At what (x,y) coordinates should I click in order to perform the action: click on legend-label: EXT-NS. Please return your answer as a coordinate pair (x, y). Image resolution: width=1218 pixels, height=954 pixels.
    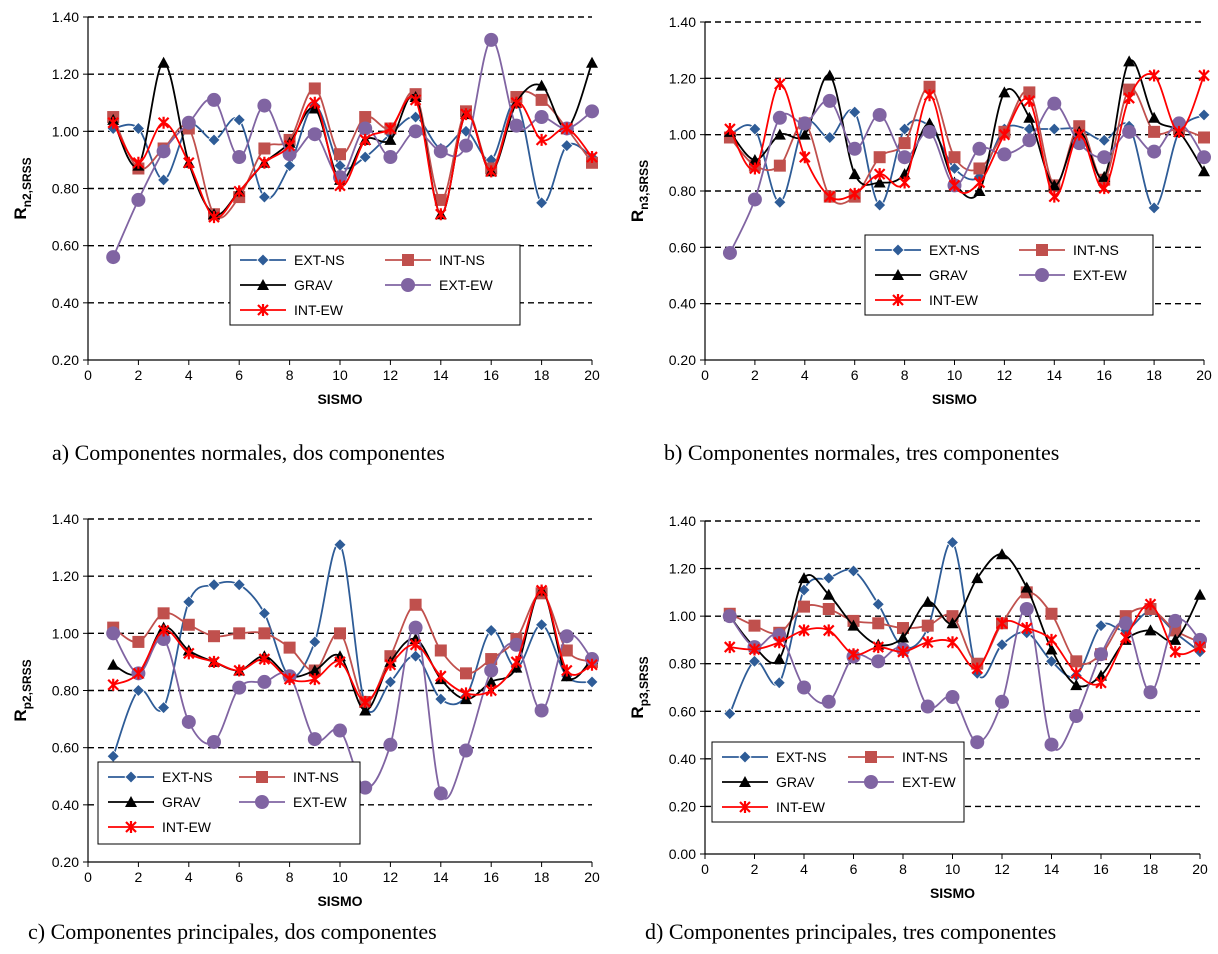
    Looking at the image, I should click on (187, 777).